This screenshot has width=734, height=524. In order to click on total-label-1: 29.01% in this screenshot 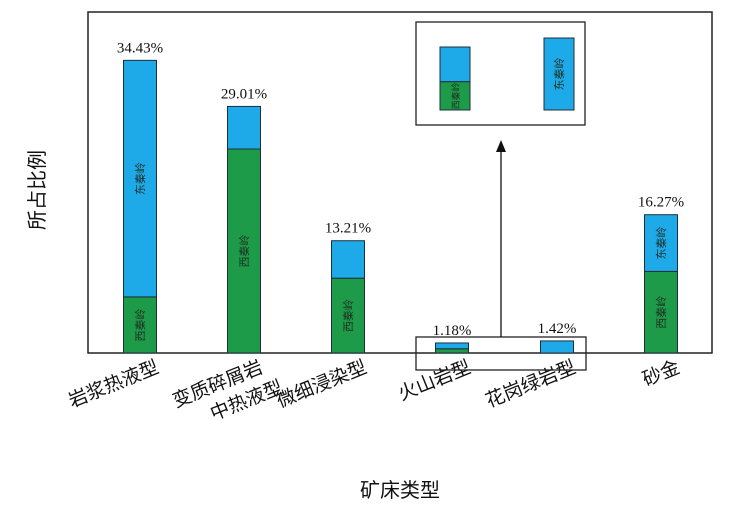, I will do `click(244, 94)`.